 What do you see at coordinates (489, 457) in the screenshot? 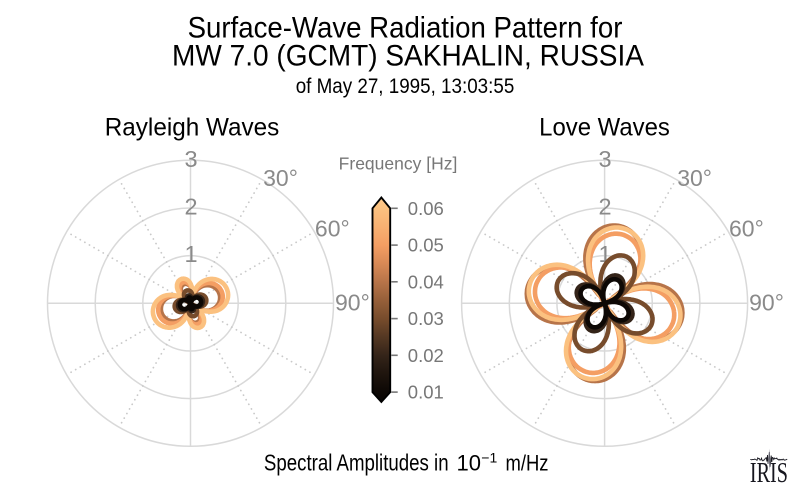
I see `svg-text: −1` at bounding box center [489, 457].